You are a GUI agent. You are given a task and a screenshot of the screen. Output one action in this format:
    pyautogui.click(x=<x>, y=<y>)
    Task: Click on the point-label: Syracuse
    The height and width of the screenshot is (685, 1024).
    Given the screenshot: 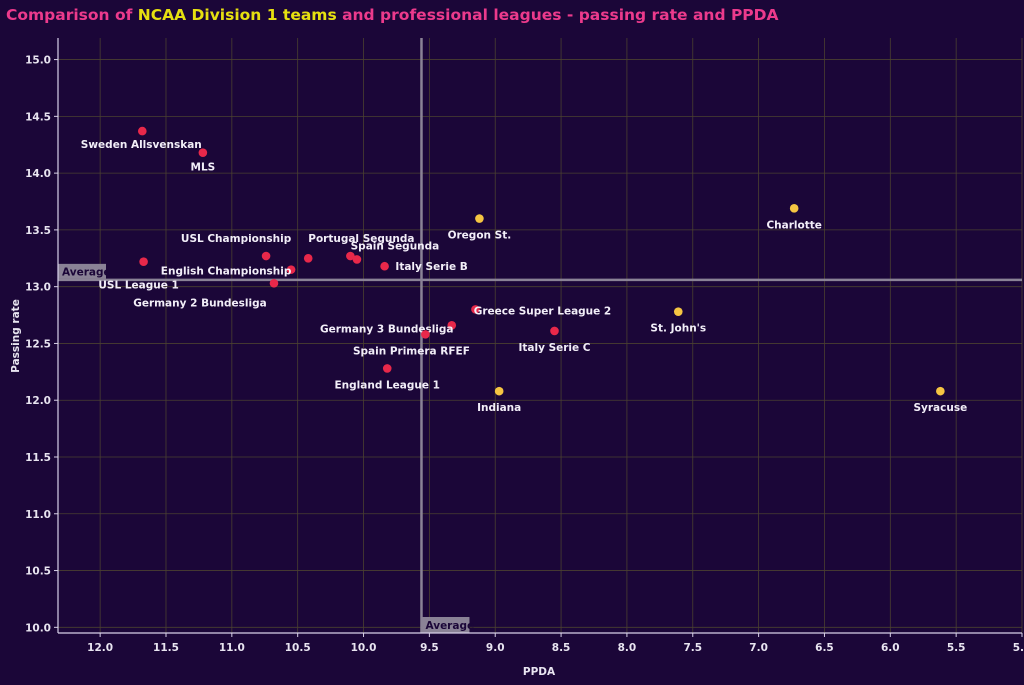 What is the action you would take?
    pyautogui.click(x=940, y=408)
    